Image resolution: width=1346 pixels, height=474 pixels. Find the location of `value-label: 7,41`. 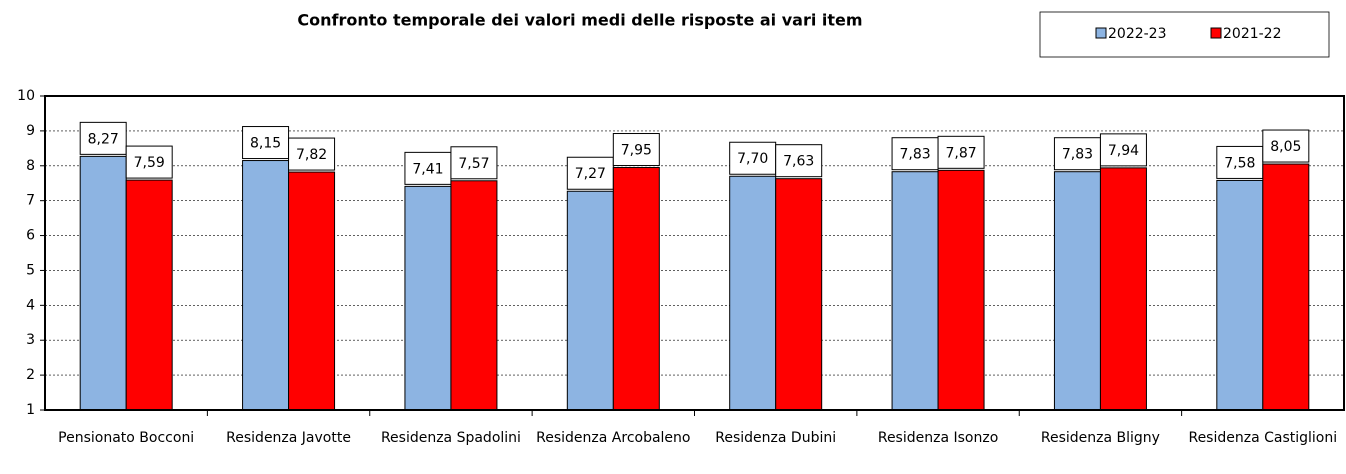

value-label: 7,41 is located at coordinates (427, 169).